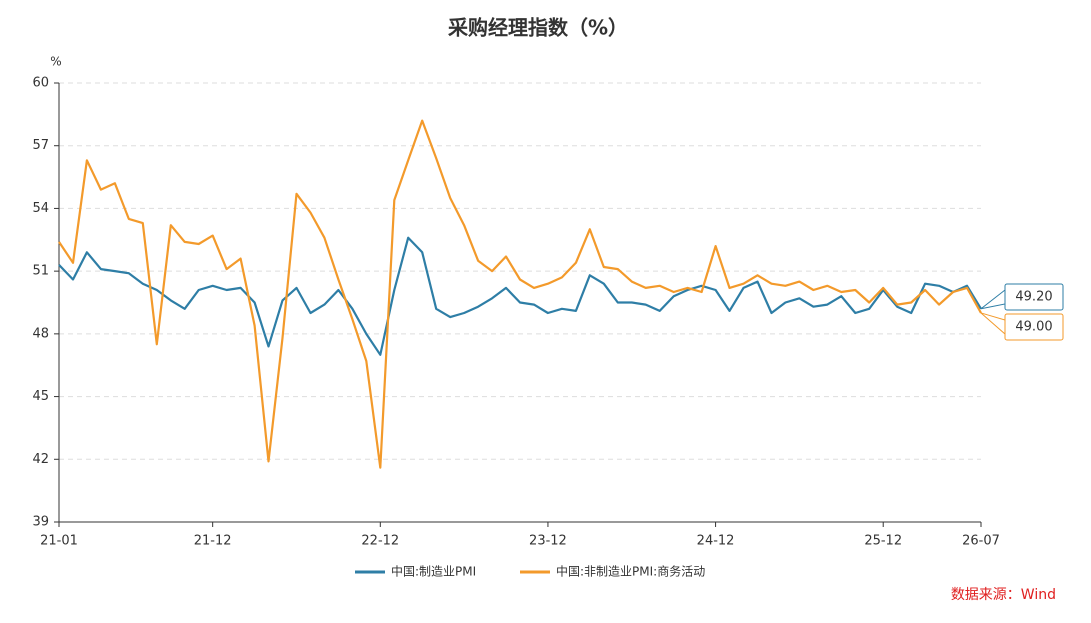 The image size is (1091, 623). Describe the element at coordinates (380, 541) in the screenshot. I see `x-tick-label: 22-12` at that location.